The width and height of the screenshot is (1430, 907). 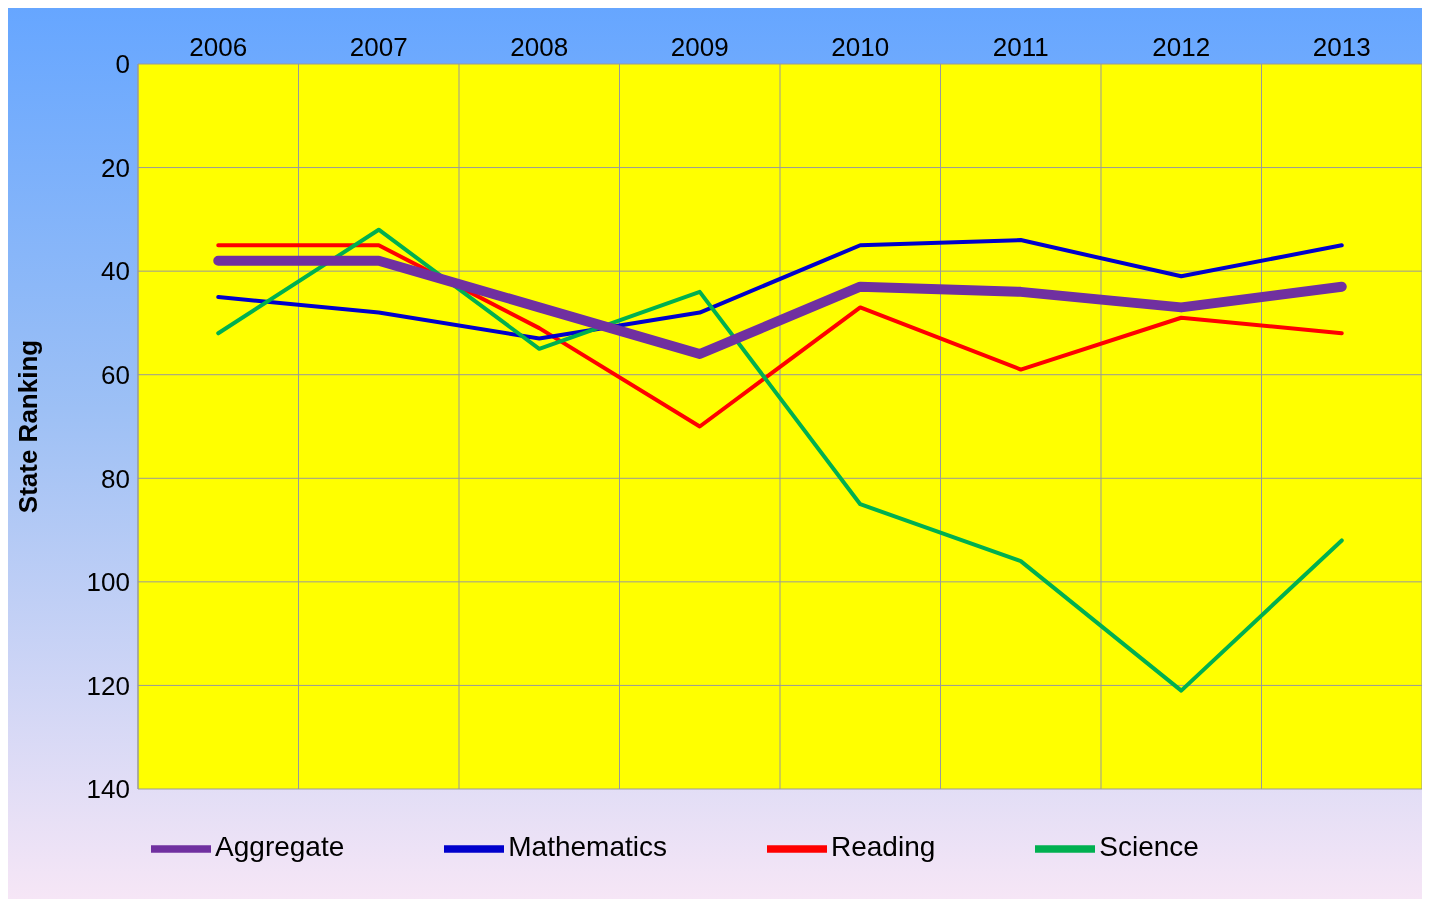 What do you see at coordinates (780, 289) in the screenshot?
I see `line-series` at bounding box center [780, 289].